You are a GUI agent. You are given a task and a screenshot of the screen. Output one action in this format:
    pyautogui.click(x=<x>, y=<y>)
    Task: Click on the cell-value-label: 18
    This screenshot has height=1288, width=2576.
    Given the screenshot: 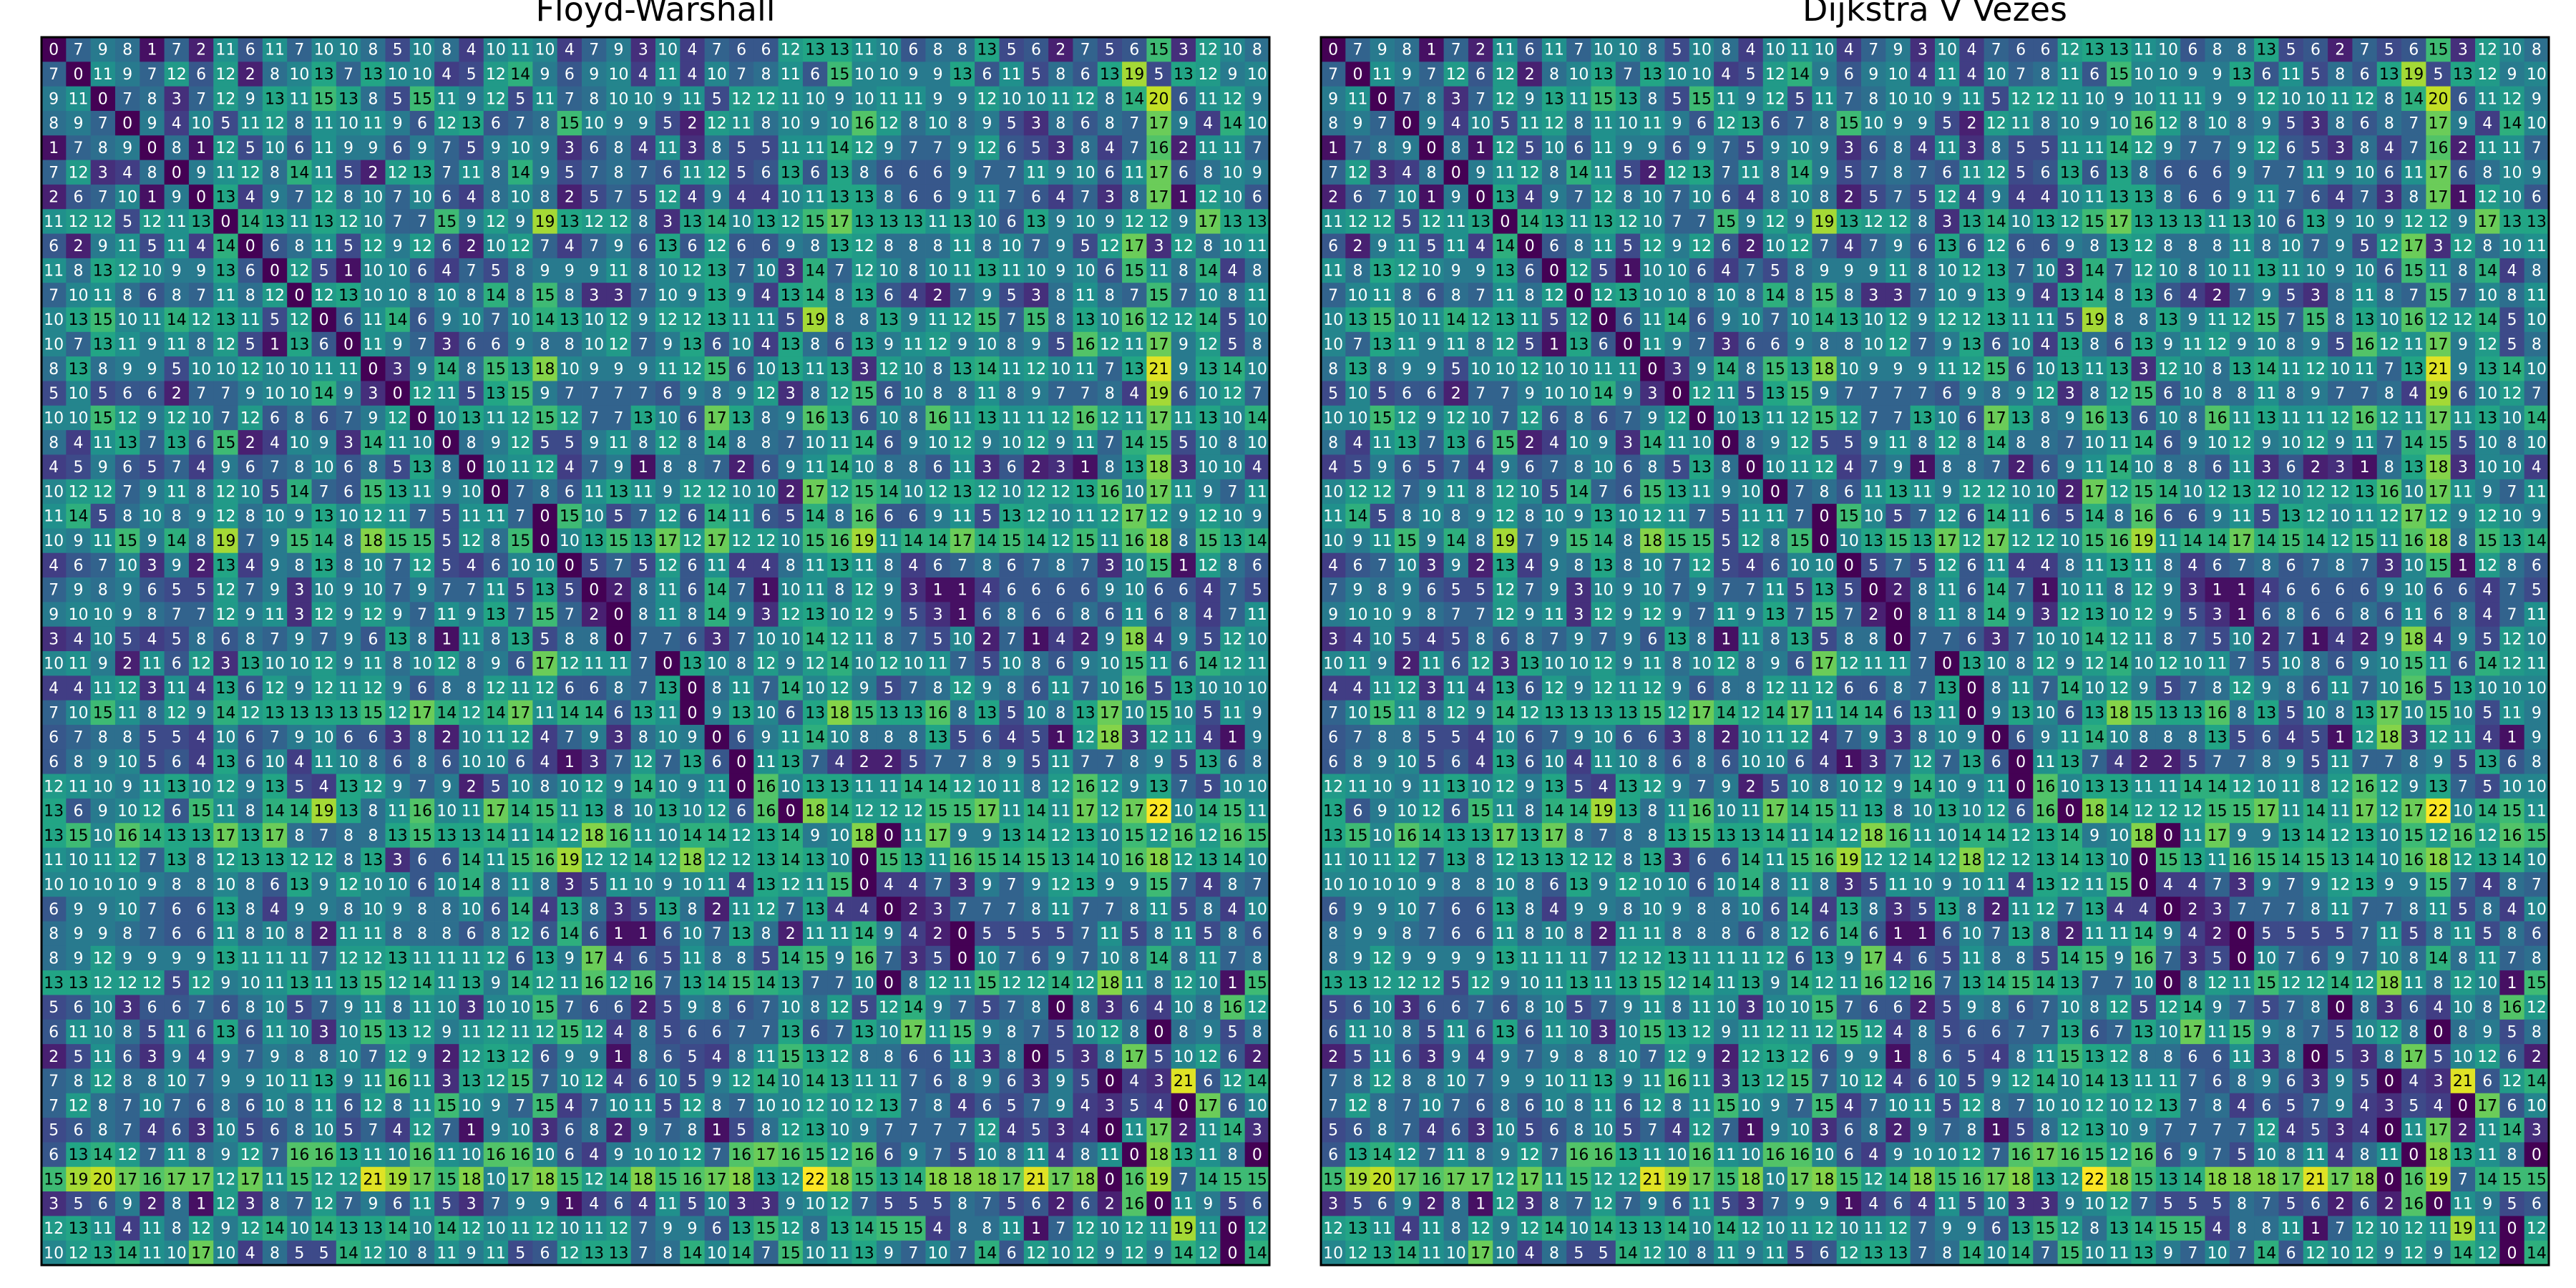 What is the action you would take?
    pyautogui.click(x=643, y=1180)
    